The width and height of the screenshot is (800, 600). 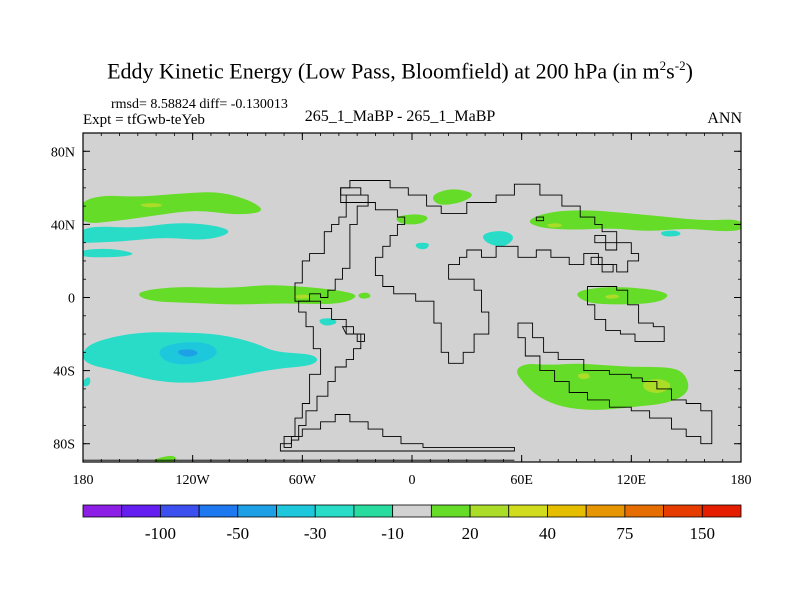 I want to click on sh-indian-green-band, so click(x=603, y=386).